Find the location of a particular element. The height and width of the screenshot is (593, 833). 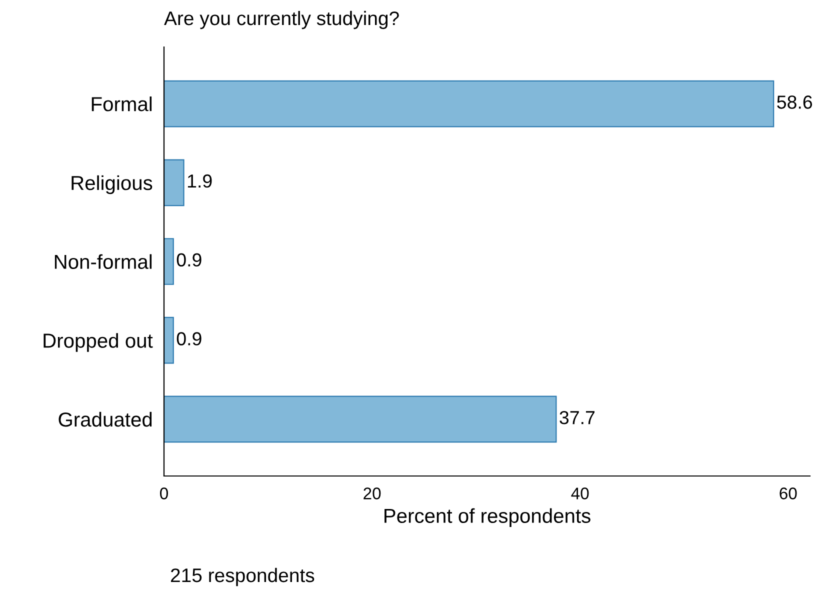

data-label: 58.6 is located at coordinates (794, 102).